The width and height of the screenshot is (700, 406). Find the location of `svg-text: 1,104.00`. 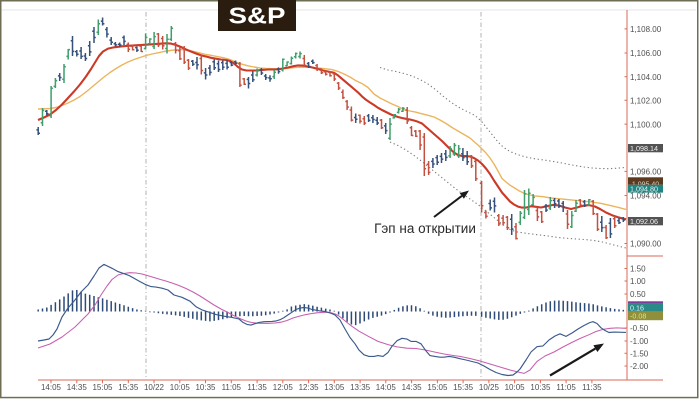

svg-text: 1,104.00 is located at coordinates (646, 77).